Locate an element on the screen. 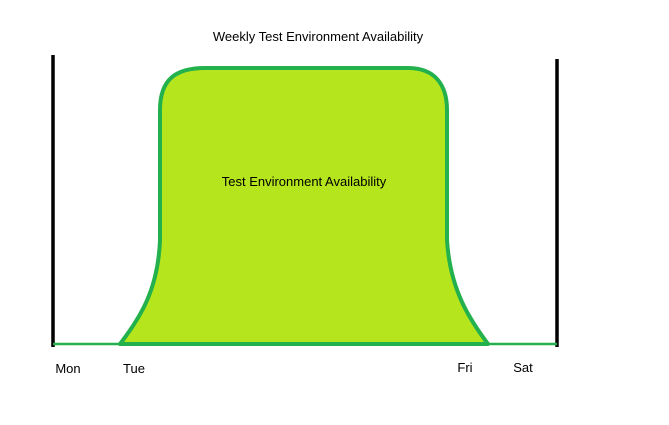 This screenshot has height=425, width=669. area-label: Test Environment Availability is located at coordinates (304, 181).